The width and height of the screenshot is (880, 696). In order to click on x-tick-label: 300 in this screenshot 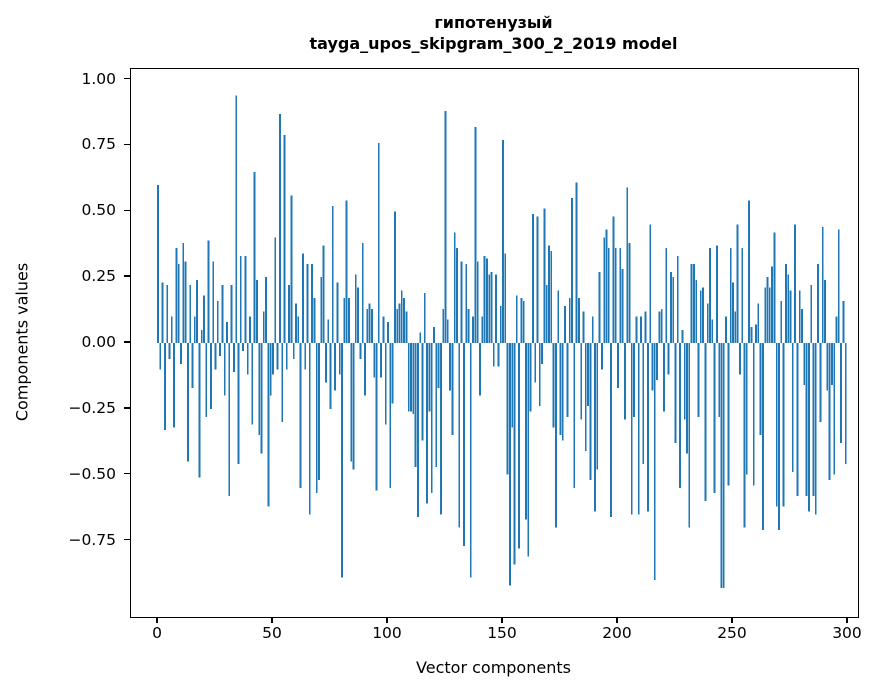, I will do `click(847, 633)`.